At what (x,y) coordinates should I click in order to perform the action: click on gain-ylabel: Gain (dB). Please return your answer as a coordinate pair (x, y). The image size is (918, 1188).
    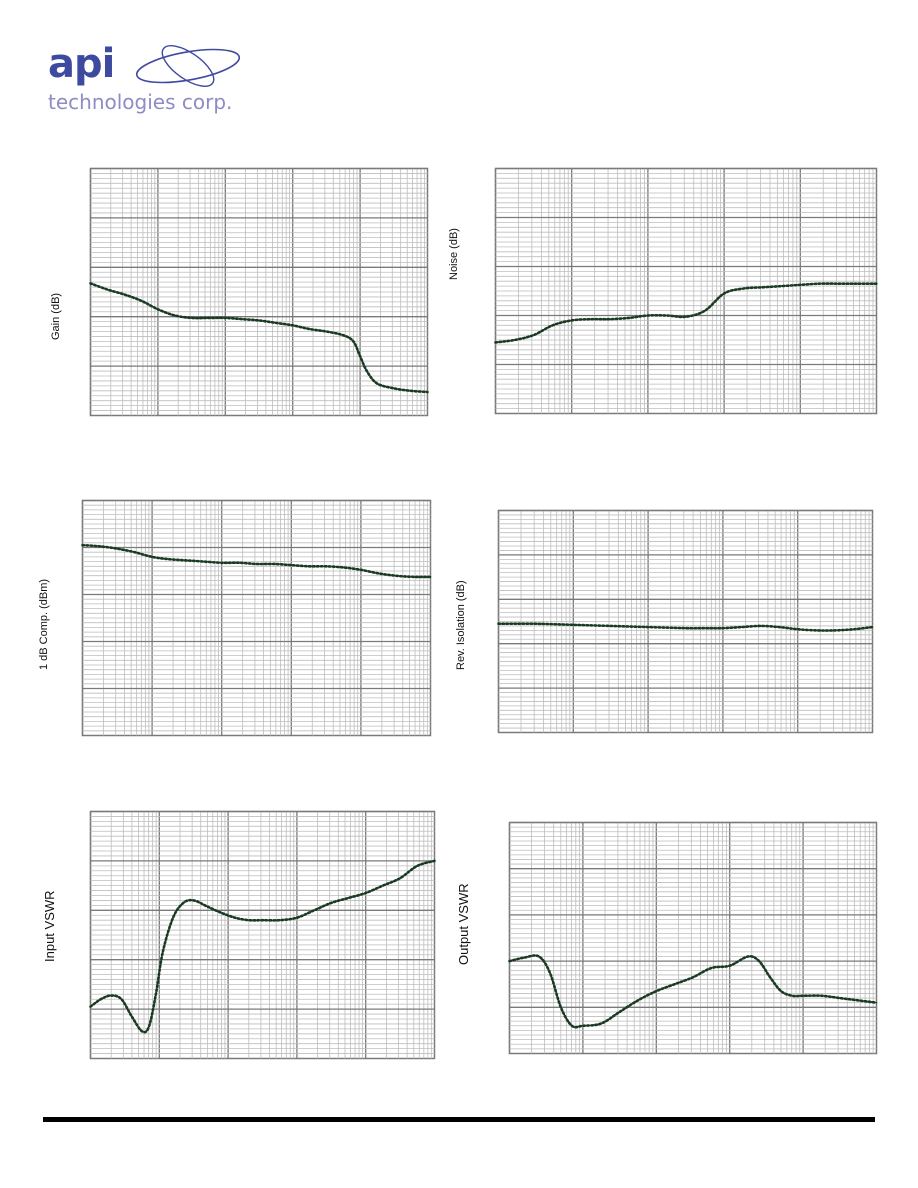
    Looking at the image, I should click on (56, 316).